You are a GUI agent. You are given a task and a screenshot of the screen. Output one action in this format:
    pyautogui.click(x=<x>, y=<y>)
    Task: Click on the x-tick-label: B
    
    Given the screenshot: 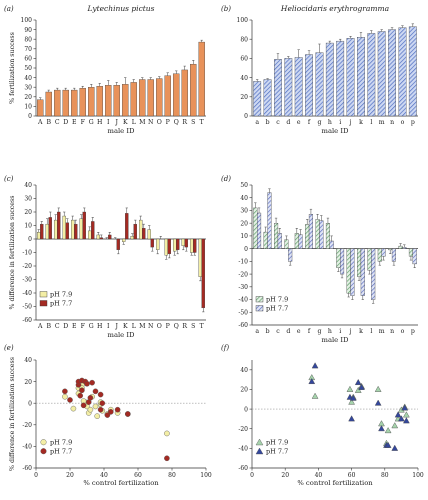 What is the action you would take?
    pyautogui.click(x=48, y=122)
    